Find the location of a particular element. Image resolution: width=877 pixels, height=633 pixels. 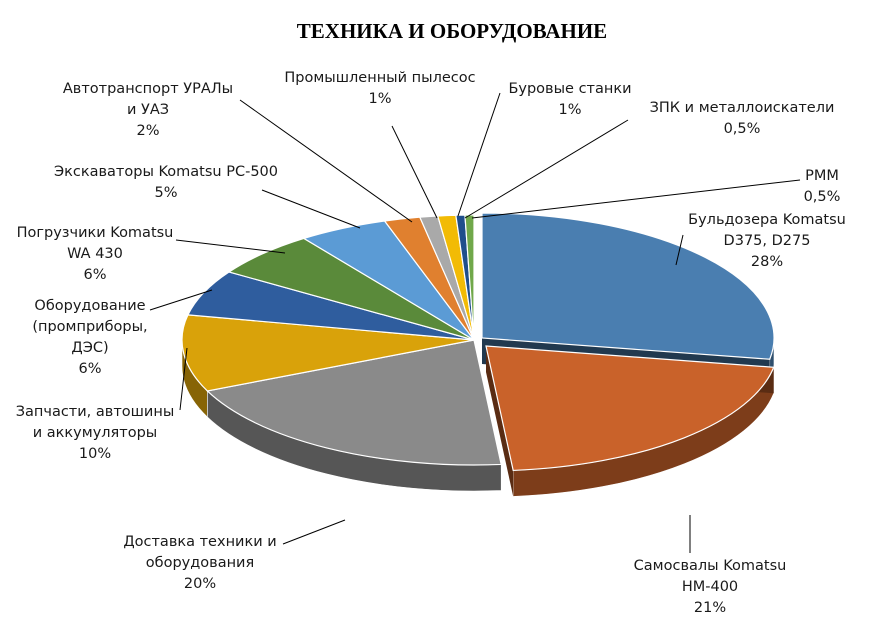

slice-name-label: и аккумуляторы is located at coordinates (95, 433).